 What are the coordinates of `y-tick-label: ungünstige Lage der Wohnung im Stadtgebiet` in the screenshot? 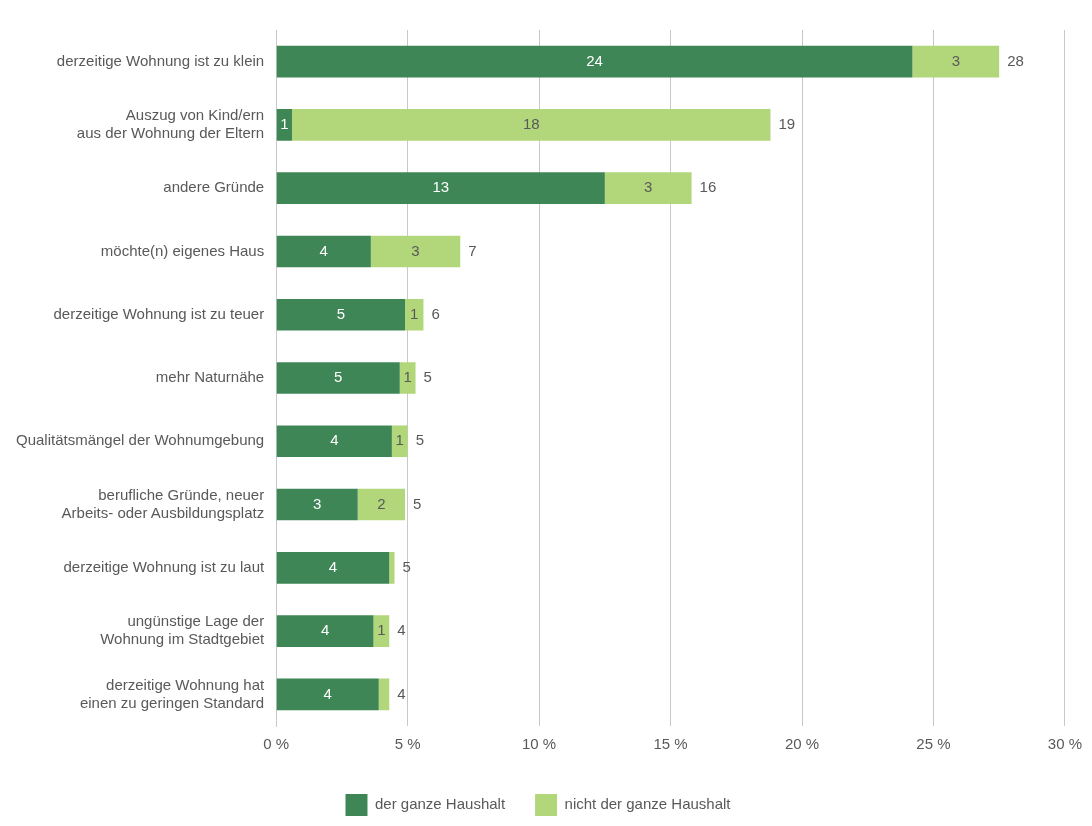 It's located at (183, 630).